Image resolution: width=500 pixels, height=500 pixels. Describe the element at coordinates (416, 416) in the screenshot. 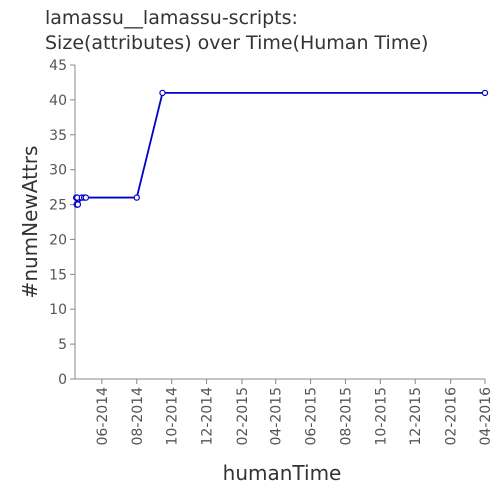

I see `x-tick-label: 12-2015` at that location.